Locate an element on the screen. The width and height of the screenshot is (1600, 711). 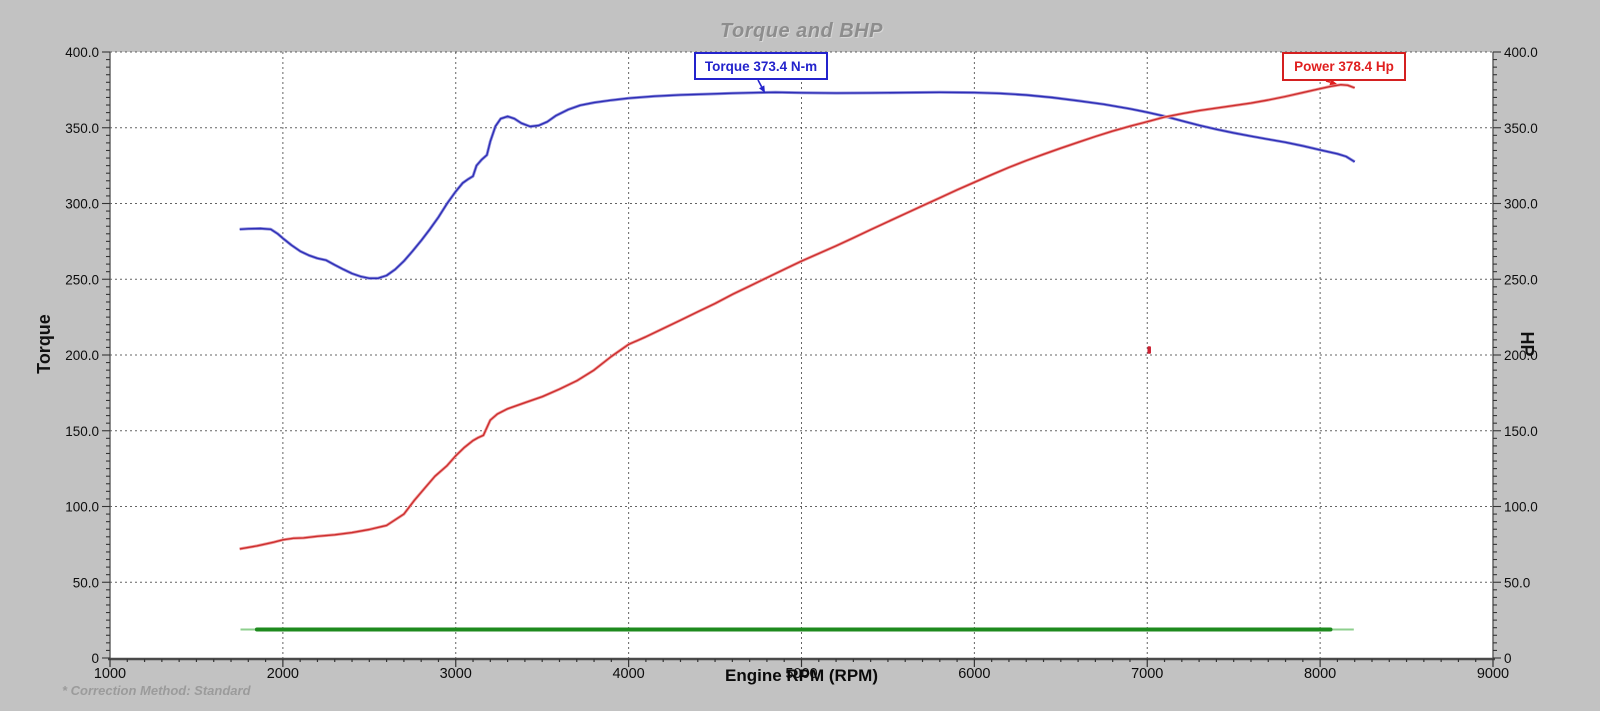
x-axis-title: Engine RPM (RPM) is located at coordinates (801, 675).